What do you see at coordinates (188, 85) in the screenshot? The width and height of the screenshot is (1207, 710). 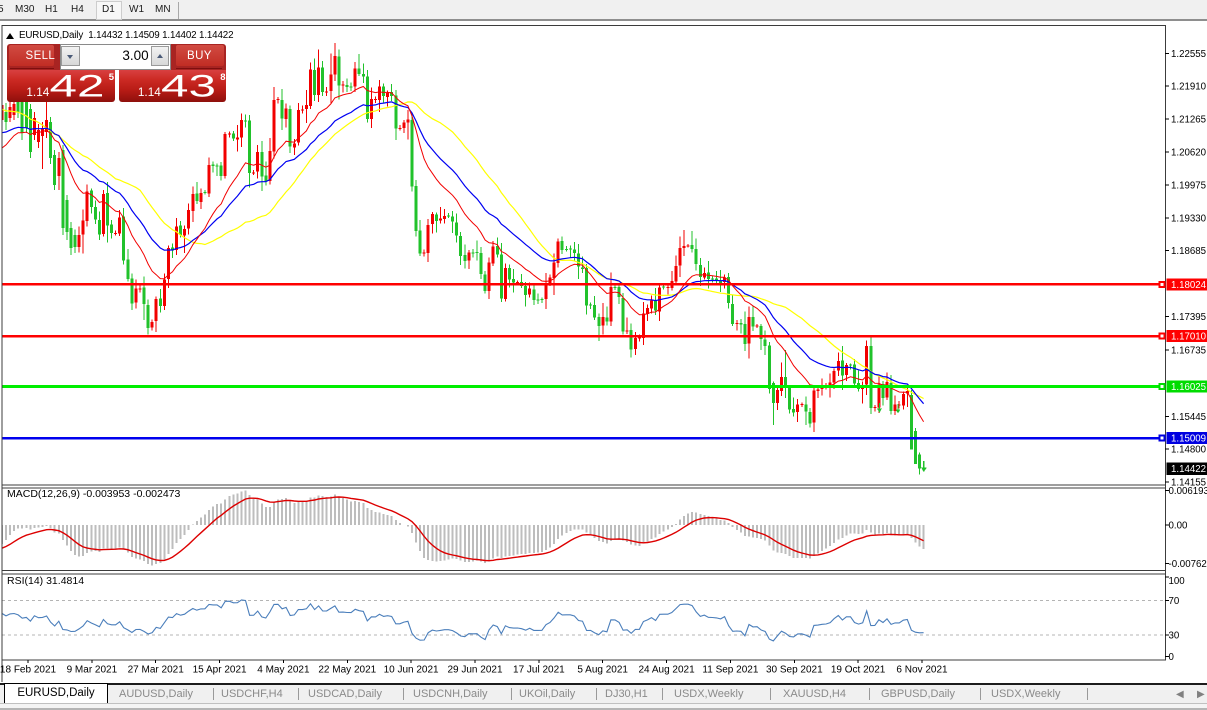 I see `svg-text: 43` at bounding box center [188, 85].